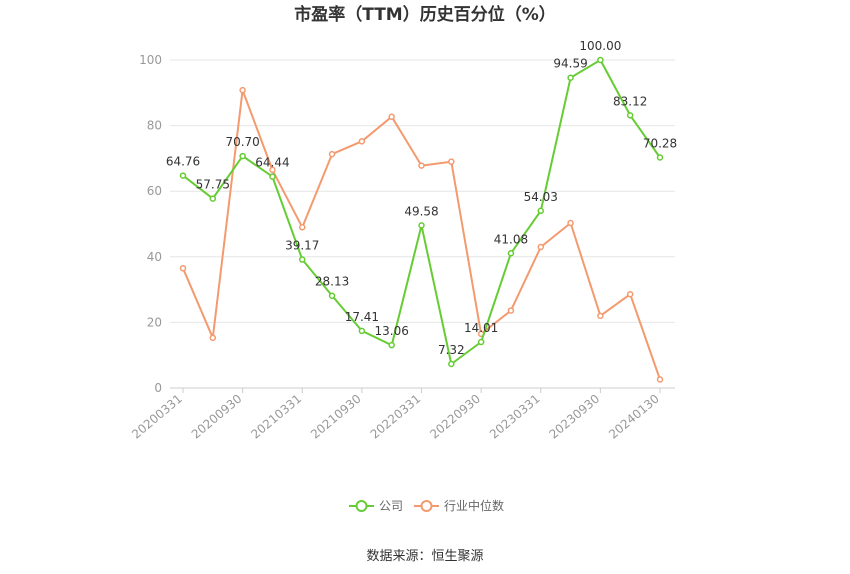 This screenshot has width=850, height=574. Describe the element at coordinates (376, 506) in the screenshot. I see `legend-item-company: 公司` at that location.